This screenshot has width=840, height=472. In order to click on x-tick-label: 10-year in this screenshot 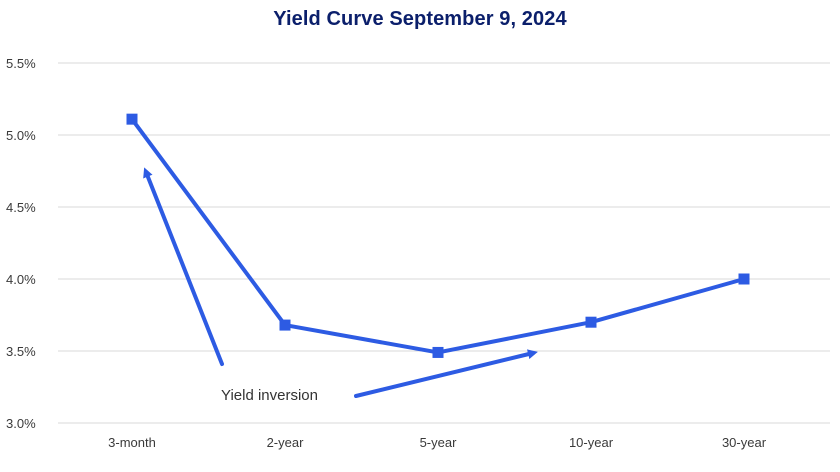, I will do `click(591, 442)`.